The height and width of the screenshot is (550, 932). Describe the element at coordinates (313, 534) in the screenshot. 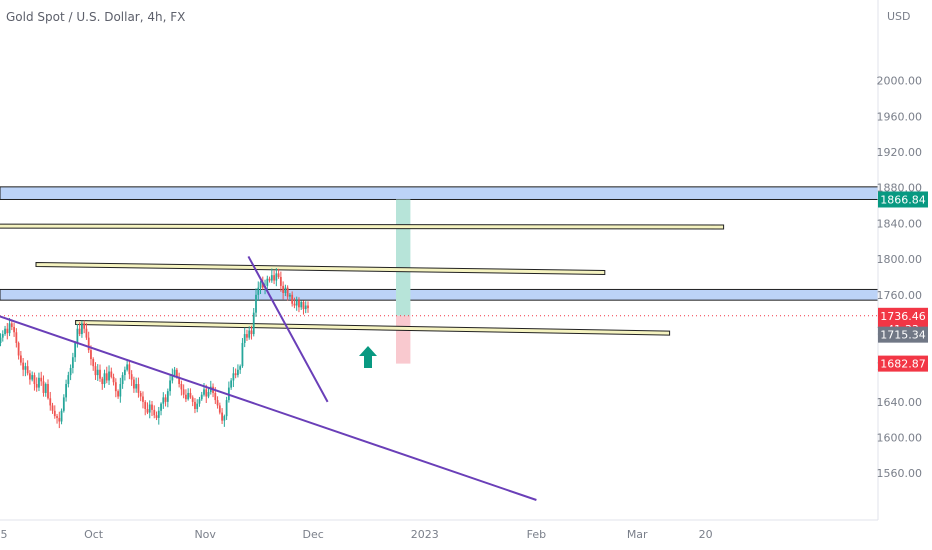

I see `x-tick-label: Dec` at that location.